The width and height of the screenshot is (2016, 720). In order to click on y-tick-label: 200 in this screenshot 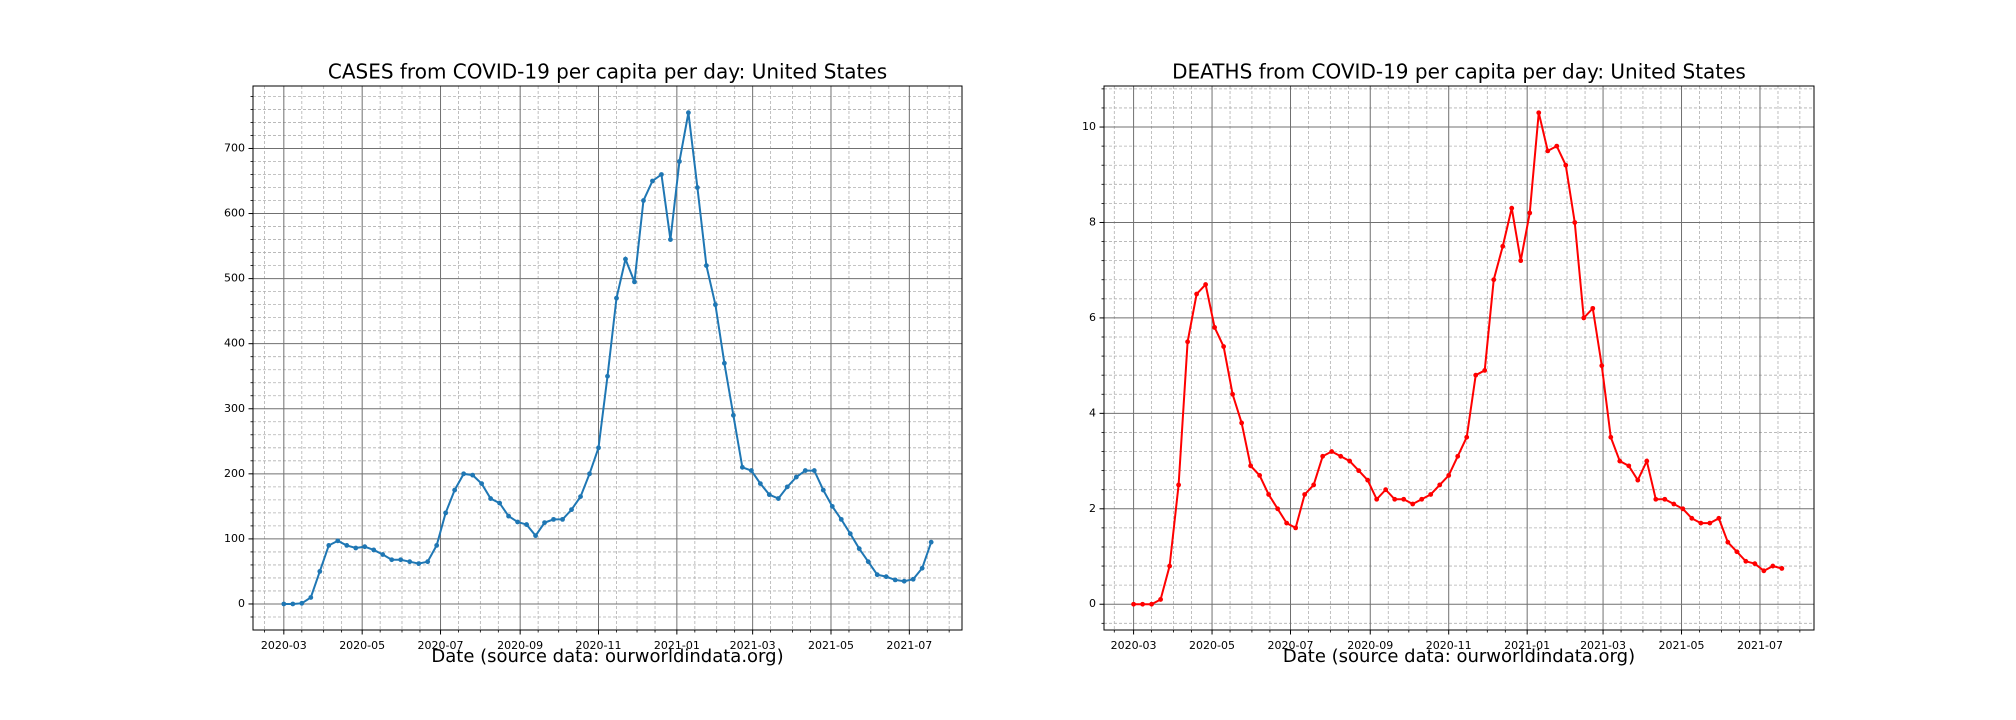, I will do `click(234, 473)`.